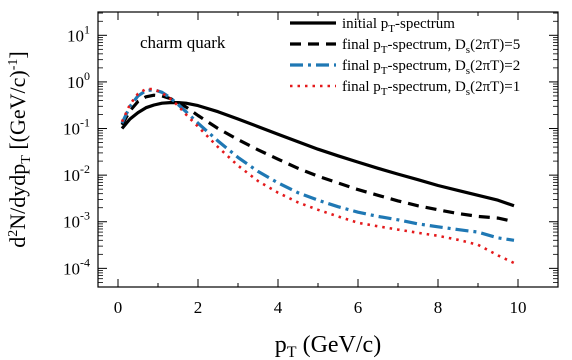 This screenshot has height=360, width=572. What do you see at coordinates (78, 80) in the screenshot?
I see `y-tick-label: 10⁰` at bounding box center [78, 80].